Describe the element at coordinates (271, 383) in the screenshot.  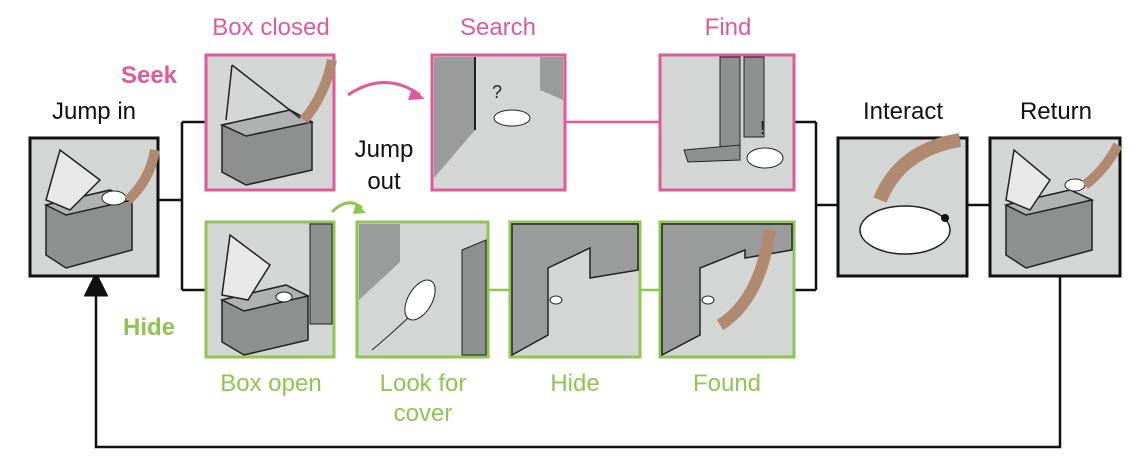
I see `label-box-open: Box open` at that location.